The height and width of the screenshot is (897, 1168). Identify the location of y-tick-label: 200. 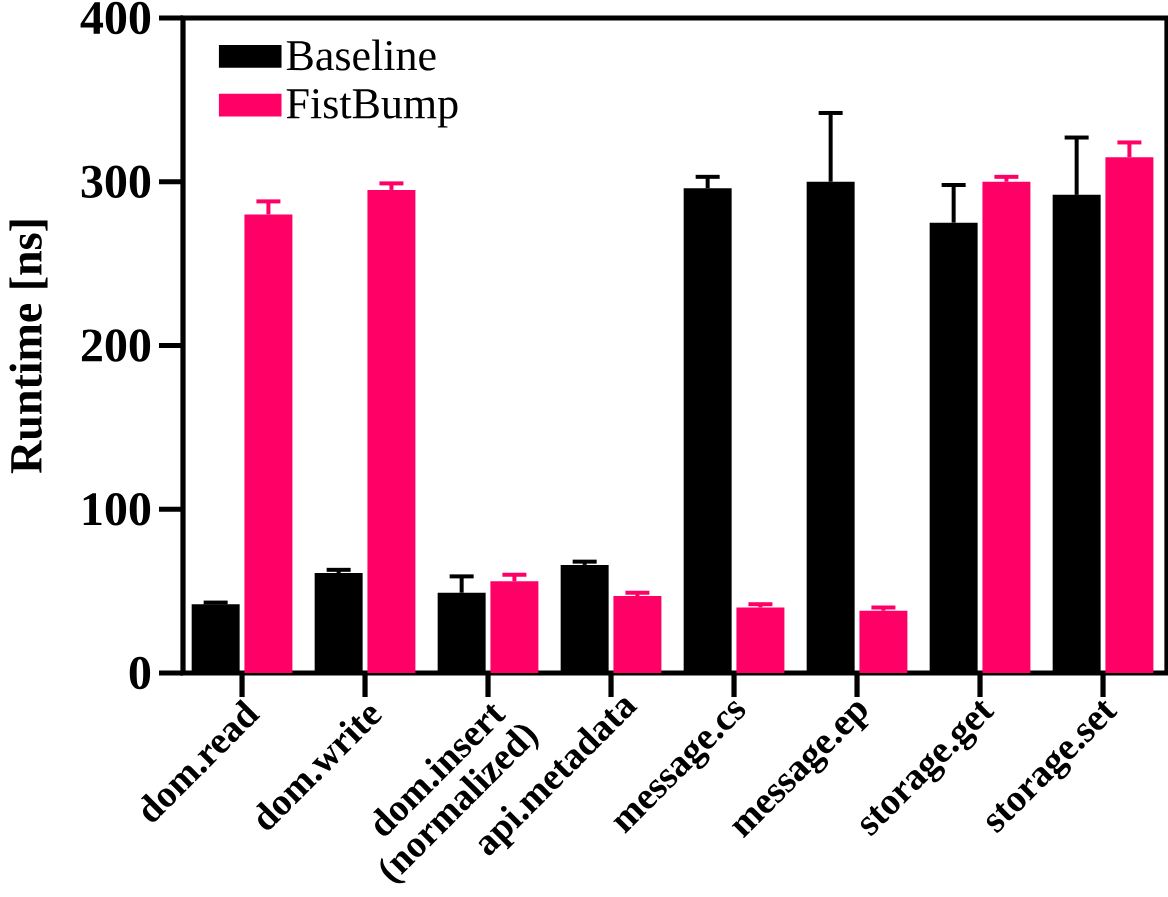
(116, 345).